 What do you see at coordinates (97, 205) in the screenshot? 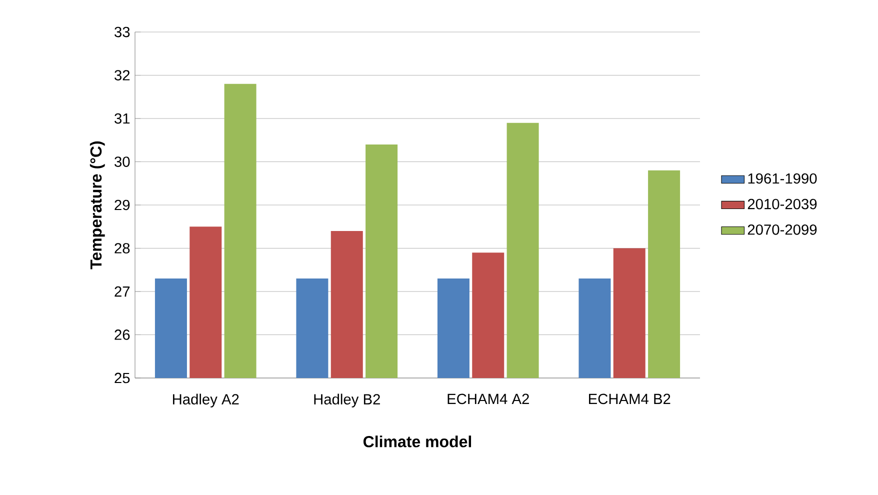
I see `y-axis-title: Temperature (°C)` at bounding box center [97, 205].